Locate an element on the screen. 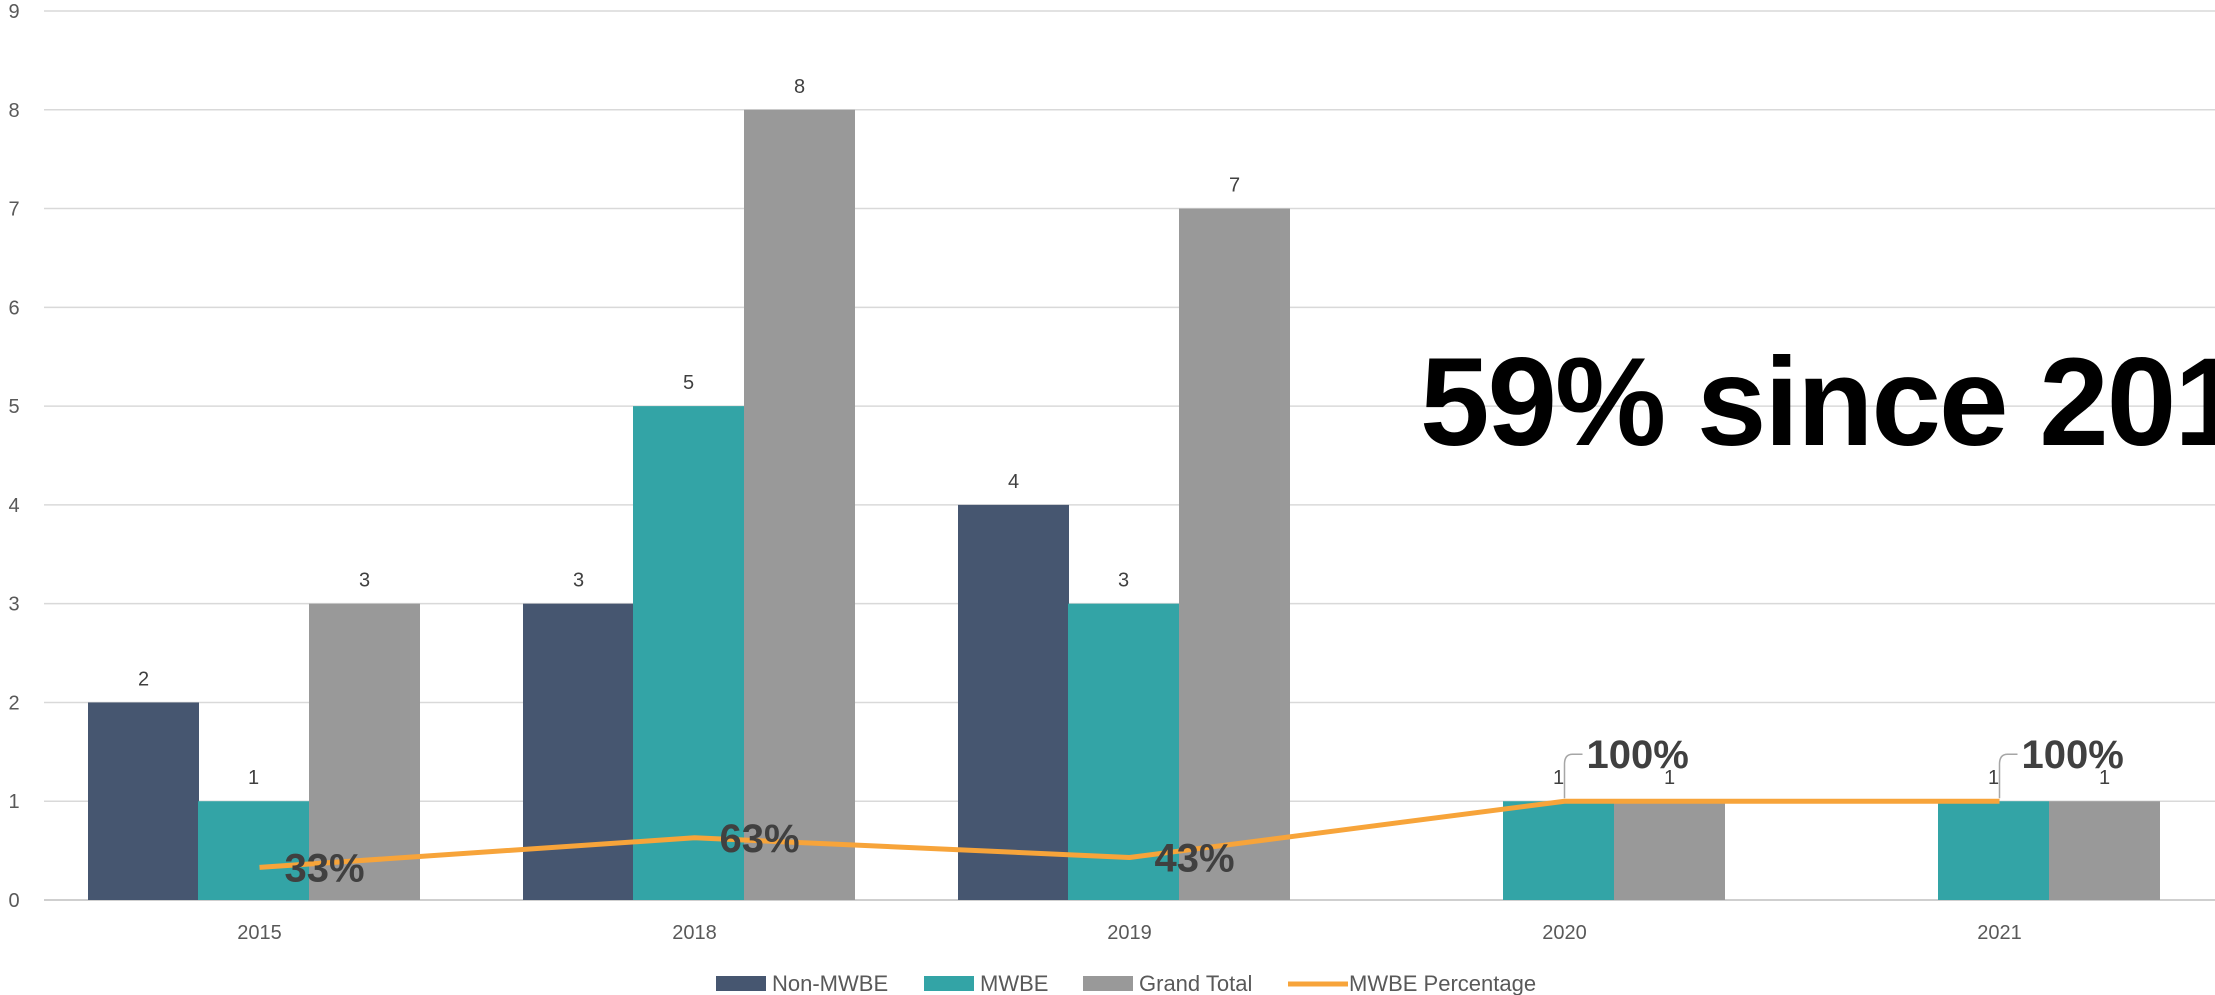 This screenshot has height=995, width=2215. legend-label: Grand Total is located at coordinates (1195, 983).